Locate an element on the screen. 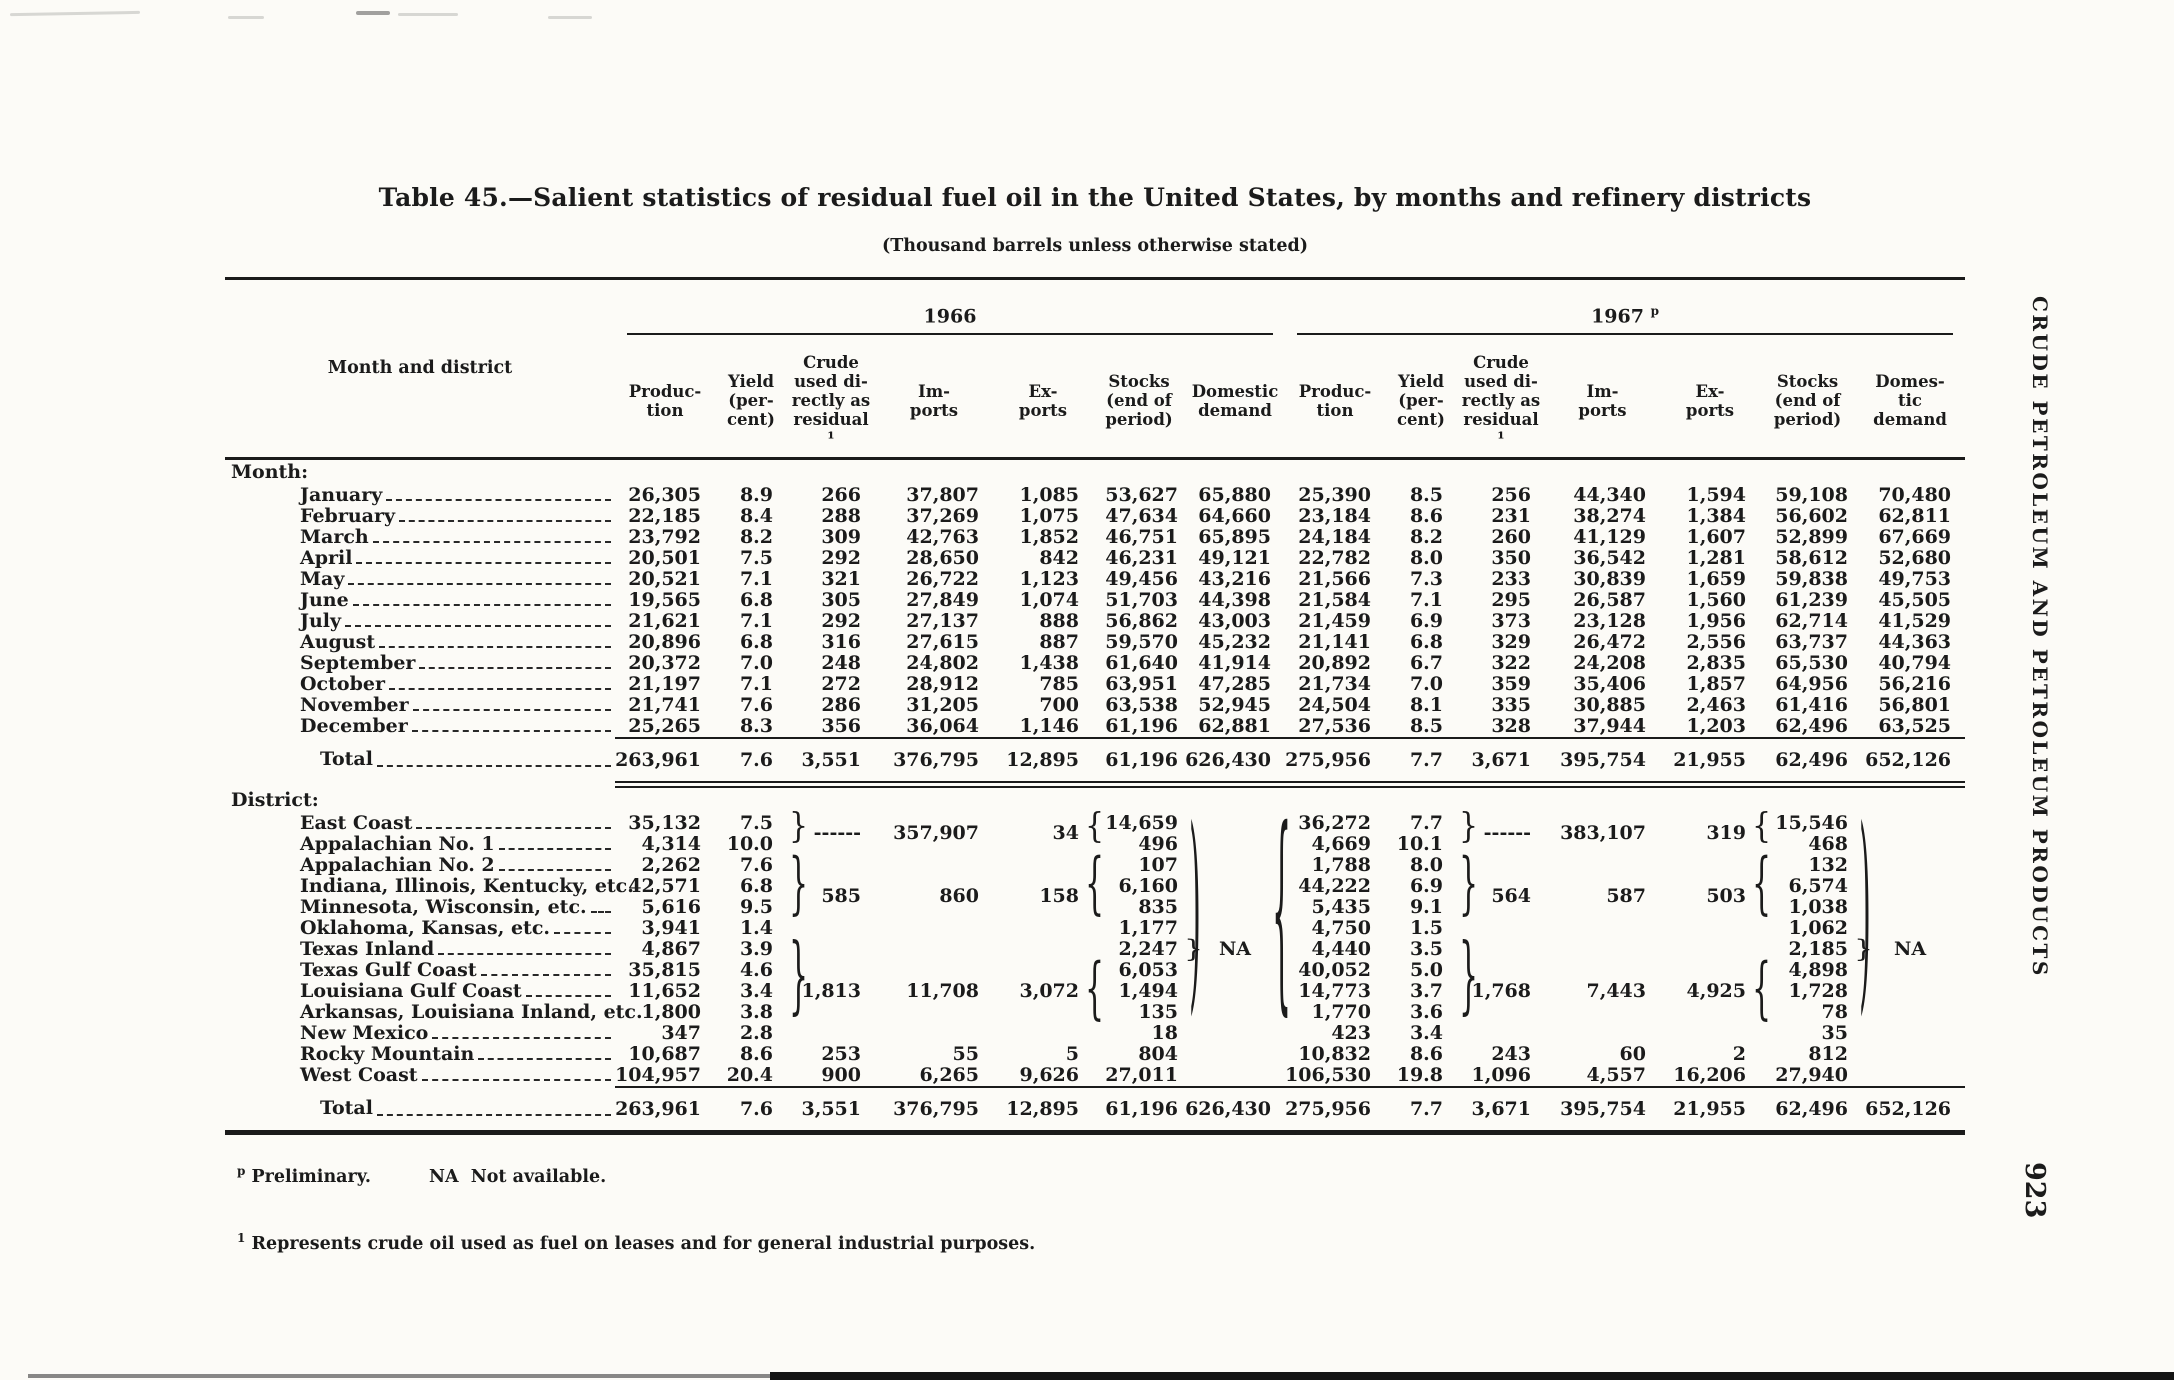 This screenshot has width=2174, height=1380. total-cell: 7.6 is located at coordinates (751, 762).